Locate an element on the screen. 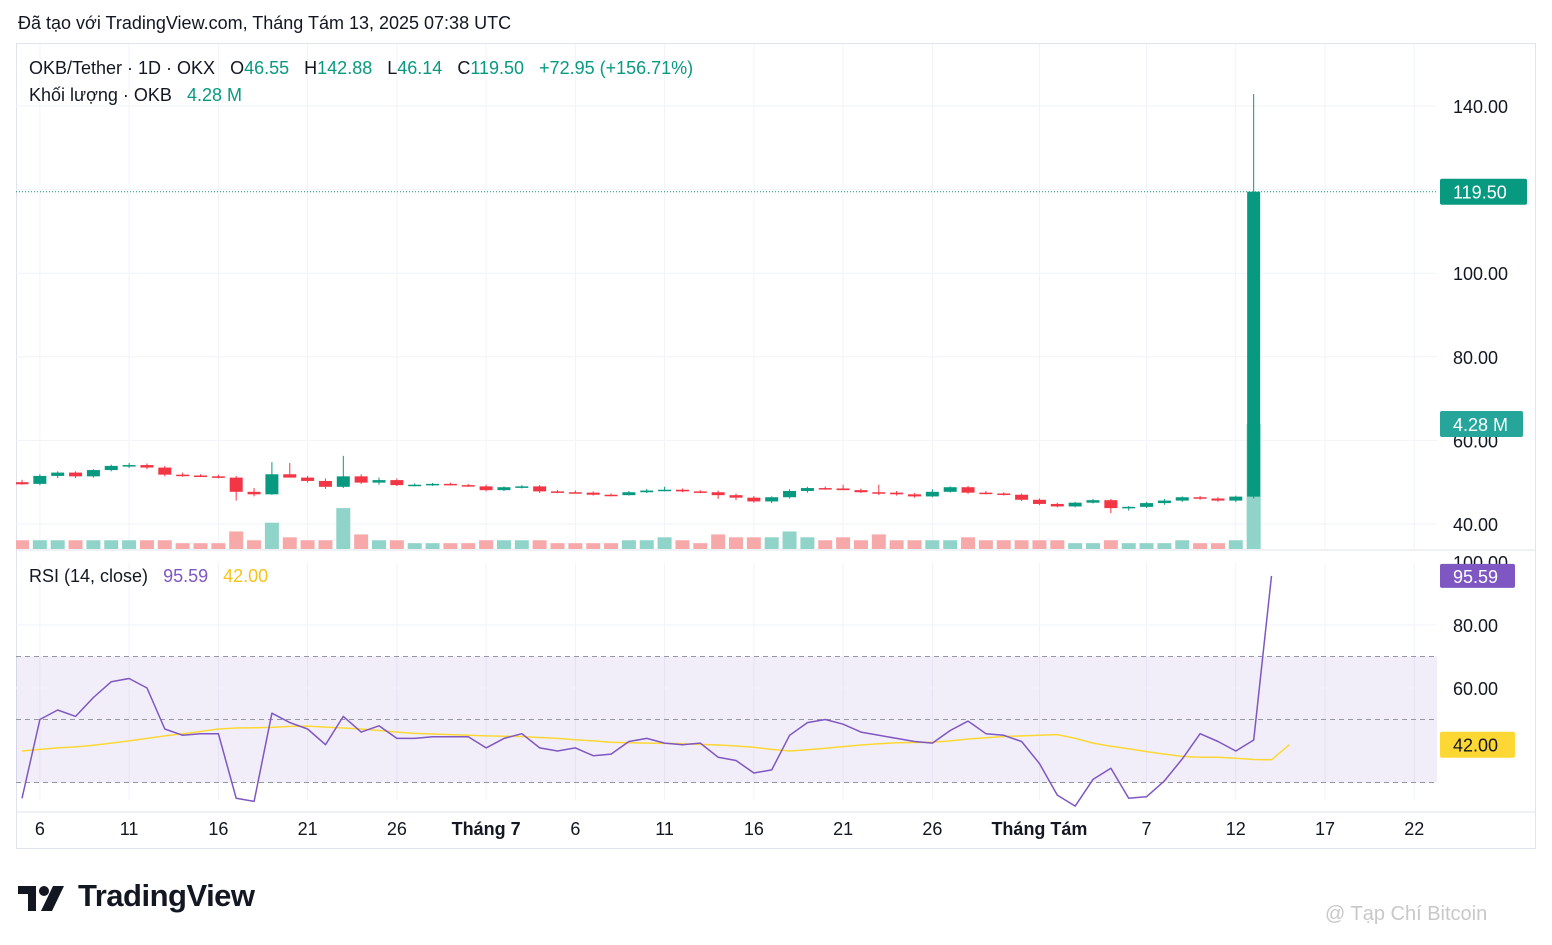 This screenshot has width=1552, height=945. time-axis-label: 17 is located at coordinates (1325, 829).